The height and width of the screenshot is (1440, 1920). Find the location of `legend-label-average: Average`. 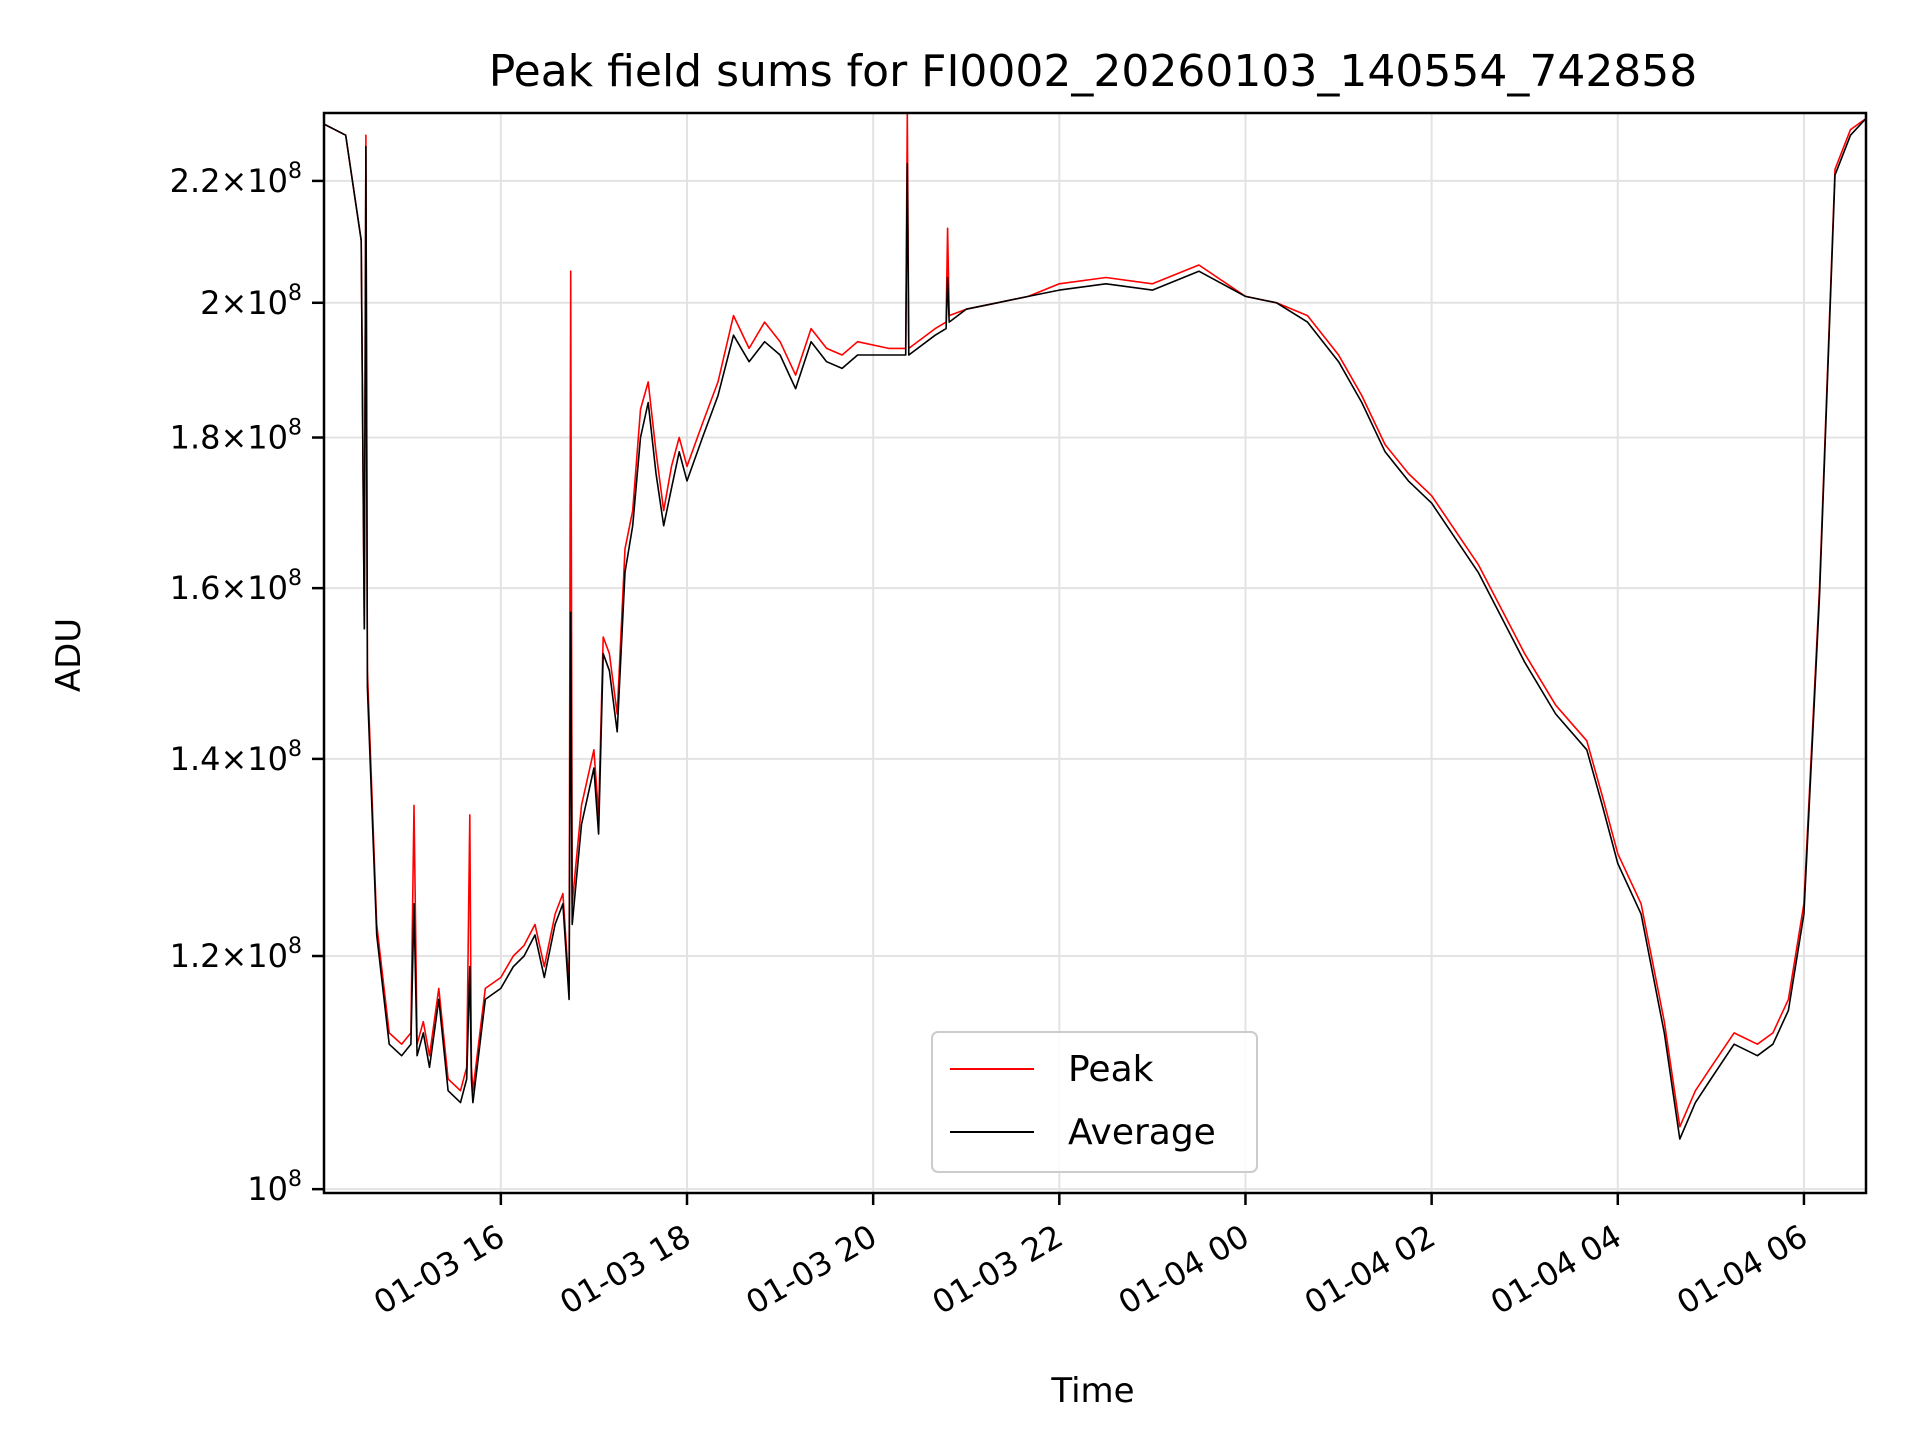

legend-label-average: Average is located at coordinates (1142, 1132).